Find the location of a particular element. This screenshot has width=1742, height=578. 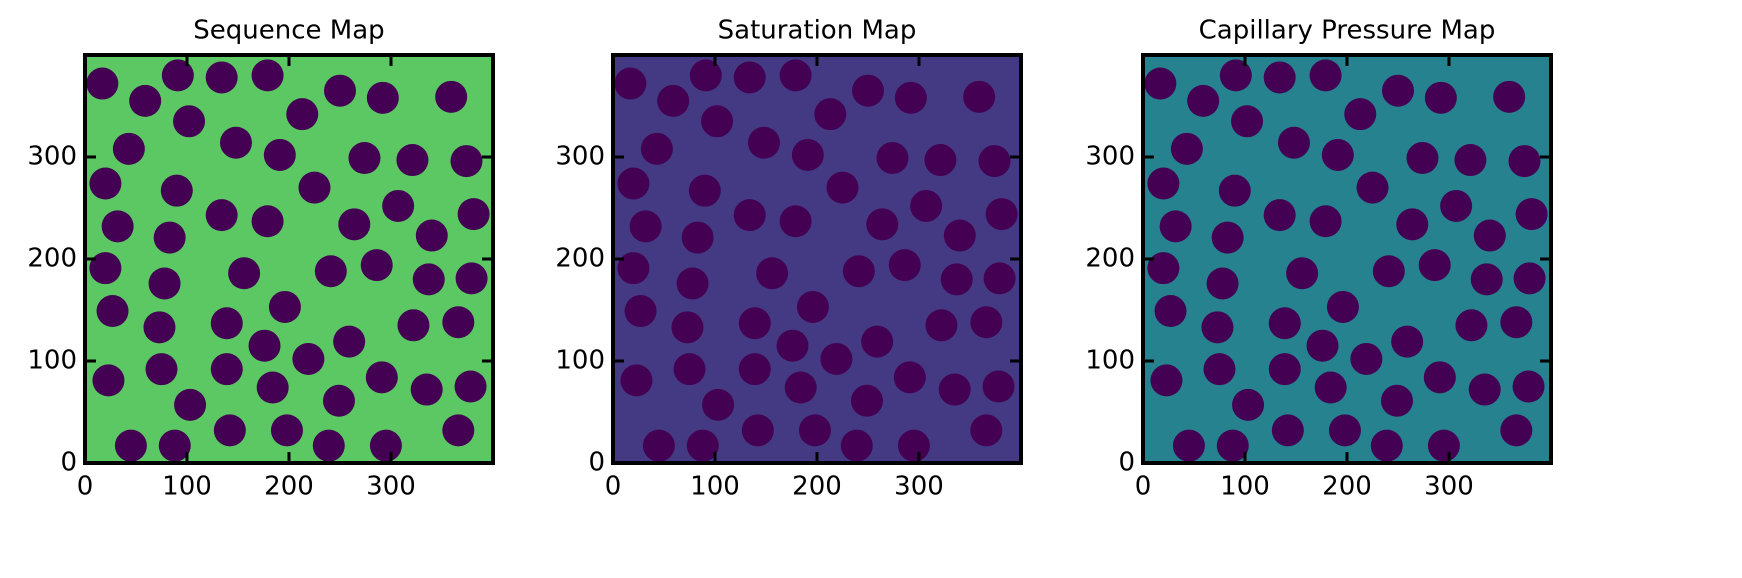

chart-title: Saturation Map is located at coordinates (817, 31).